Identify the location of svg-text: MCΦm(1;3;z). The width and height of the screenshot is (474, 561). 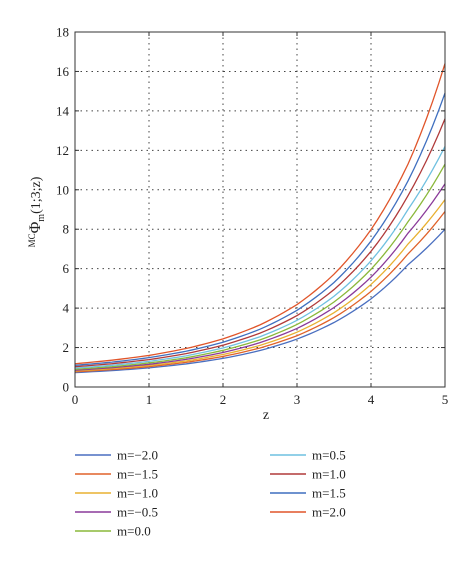
(37, 211).